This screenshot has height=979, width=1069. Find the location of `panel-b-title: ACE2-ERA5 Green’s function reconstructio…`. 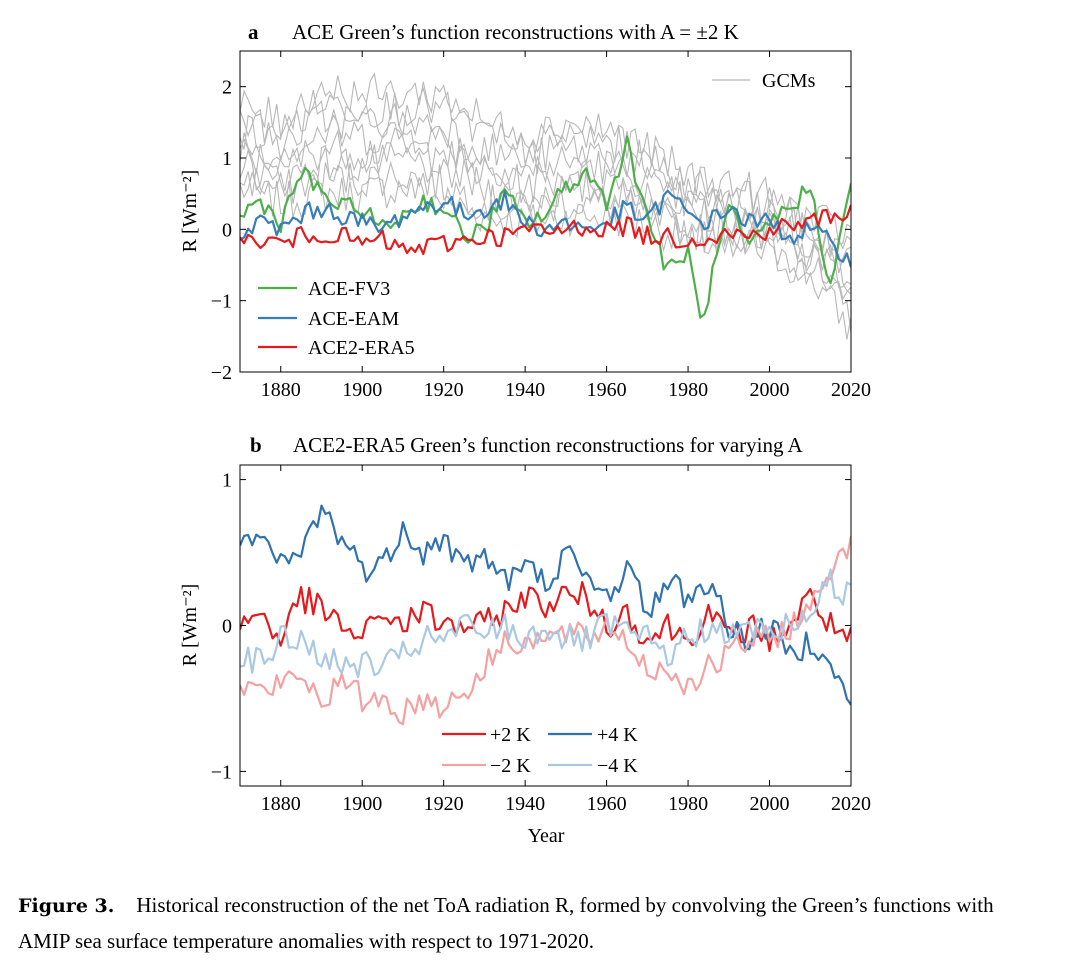

panel-b-title: ACE2-ERA5 Green’s function reconstructio… is located at coordinates (548, 445).